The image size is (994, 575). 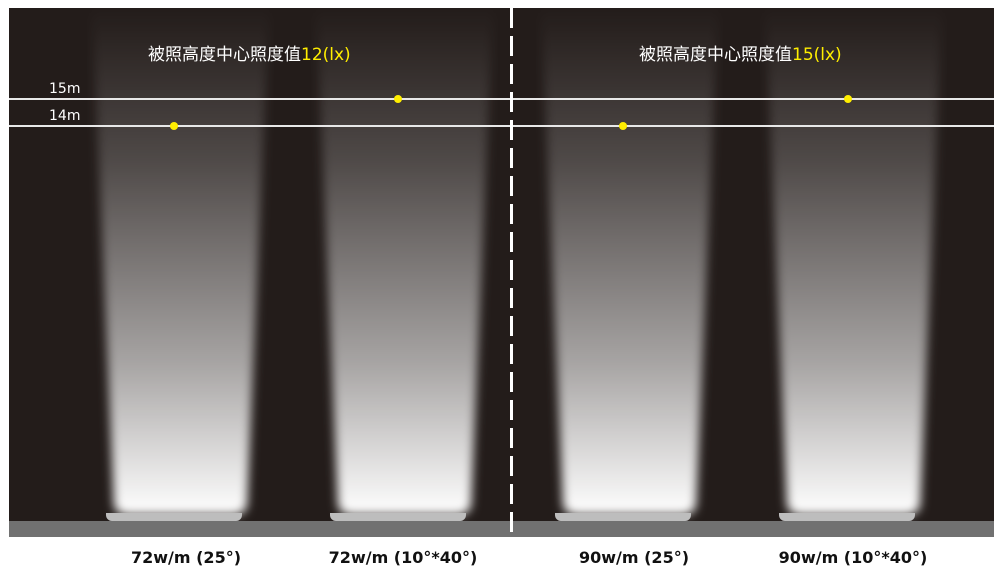 What do you see at coordinates (634, 557) in the screenshot?
I see `fixture-caption-3: 90w/m (25°)` at bounding box center [634, 557].